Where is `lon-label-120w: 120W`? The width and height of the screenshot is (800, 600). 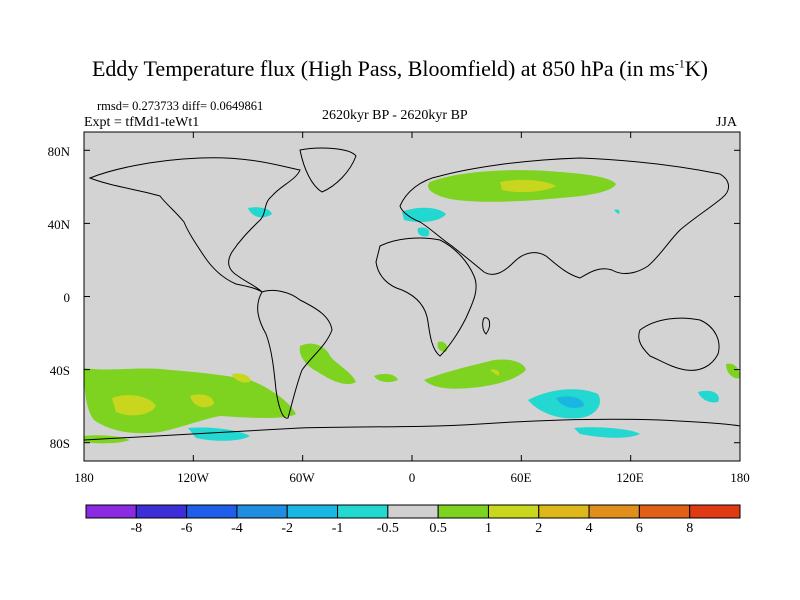 lon-label-120w: 120W is located at coordinates (193, 477).